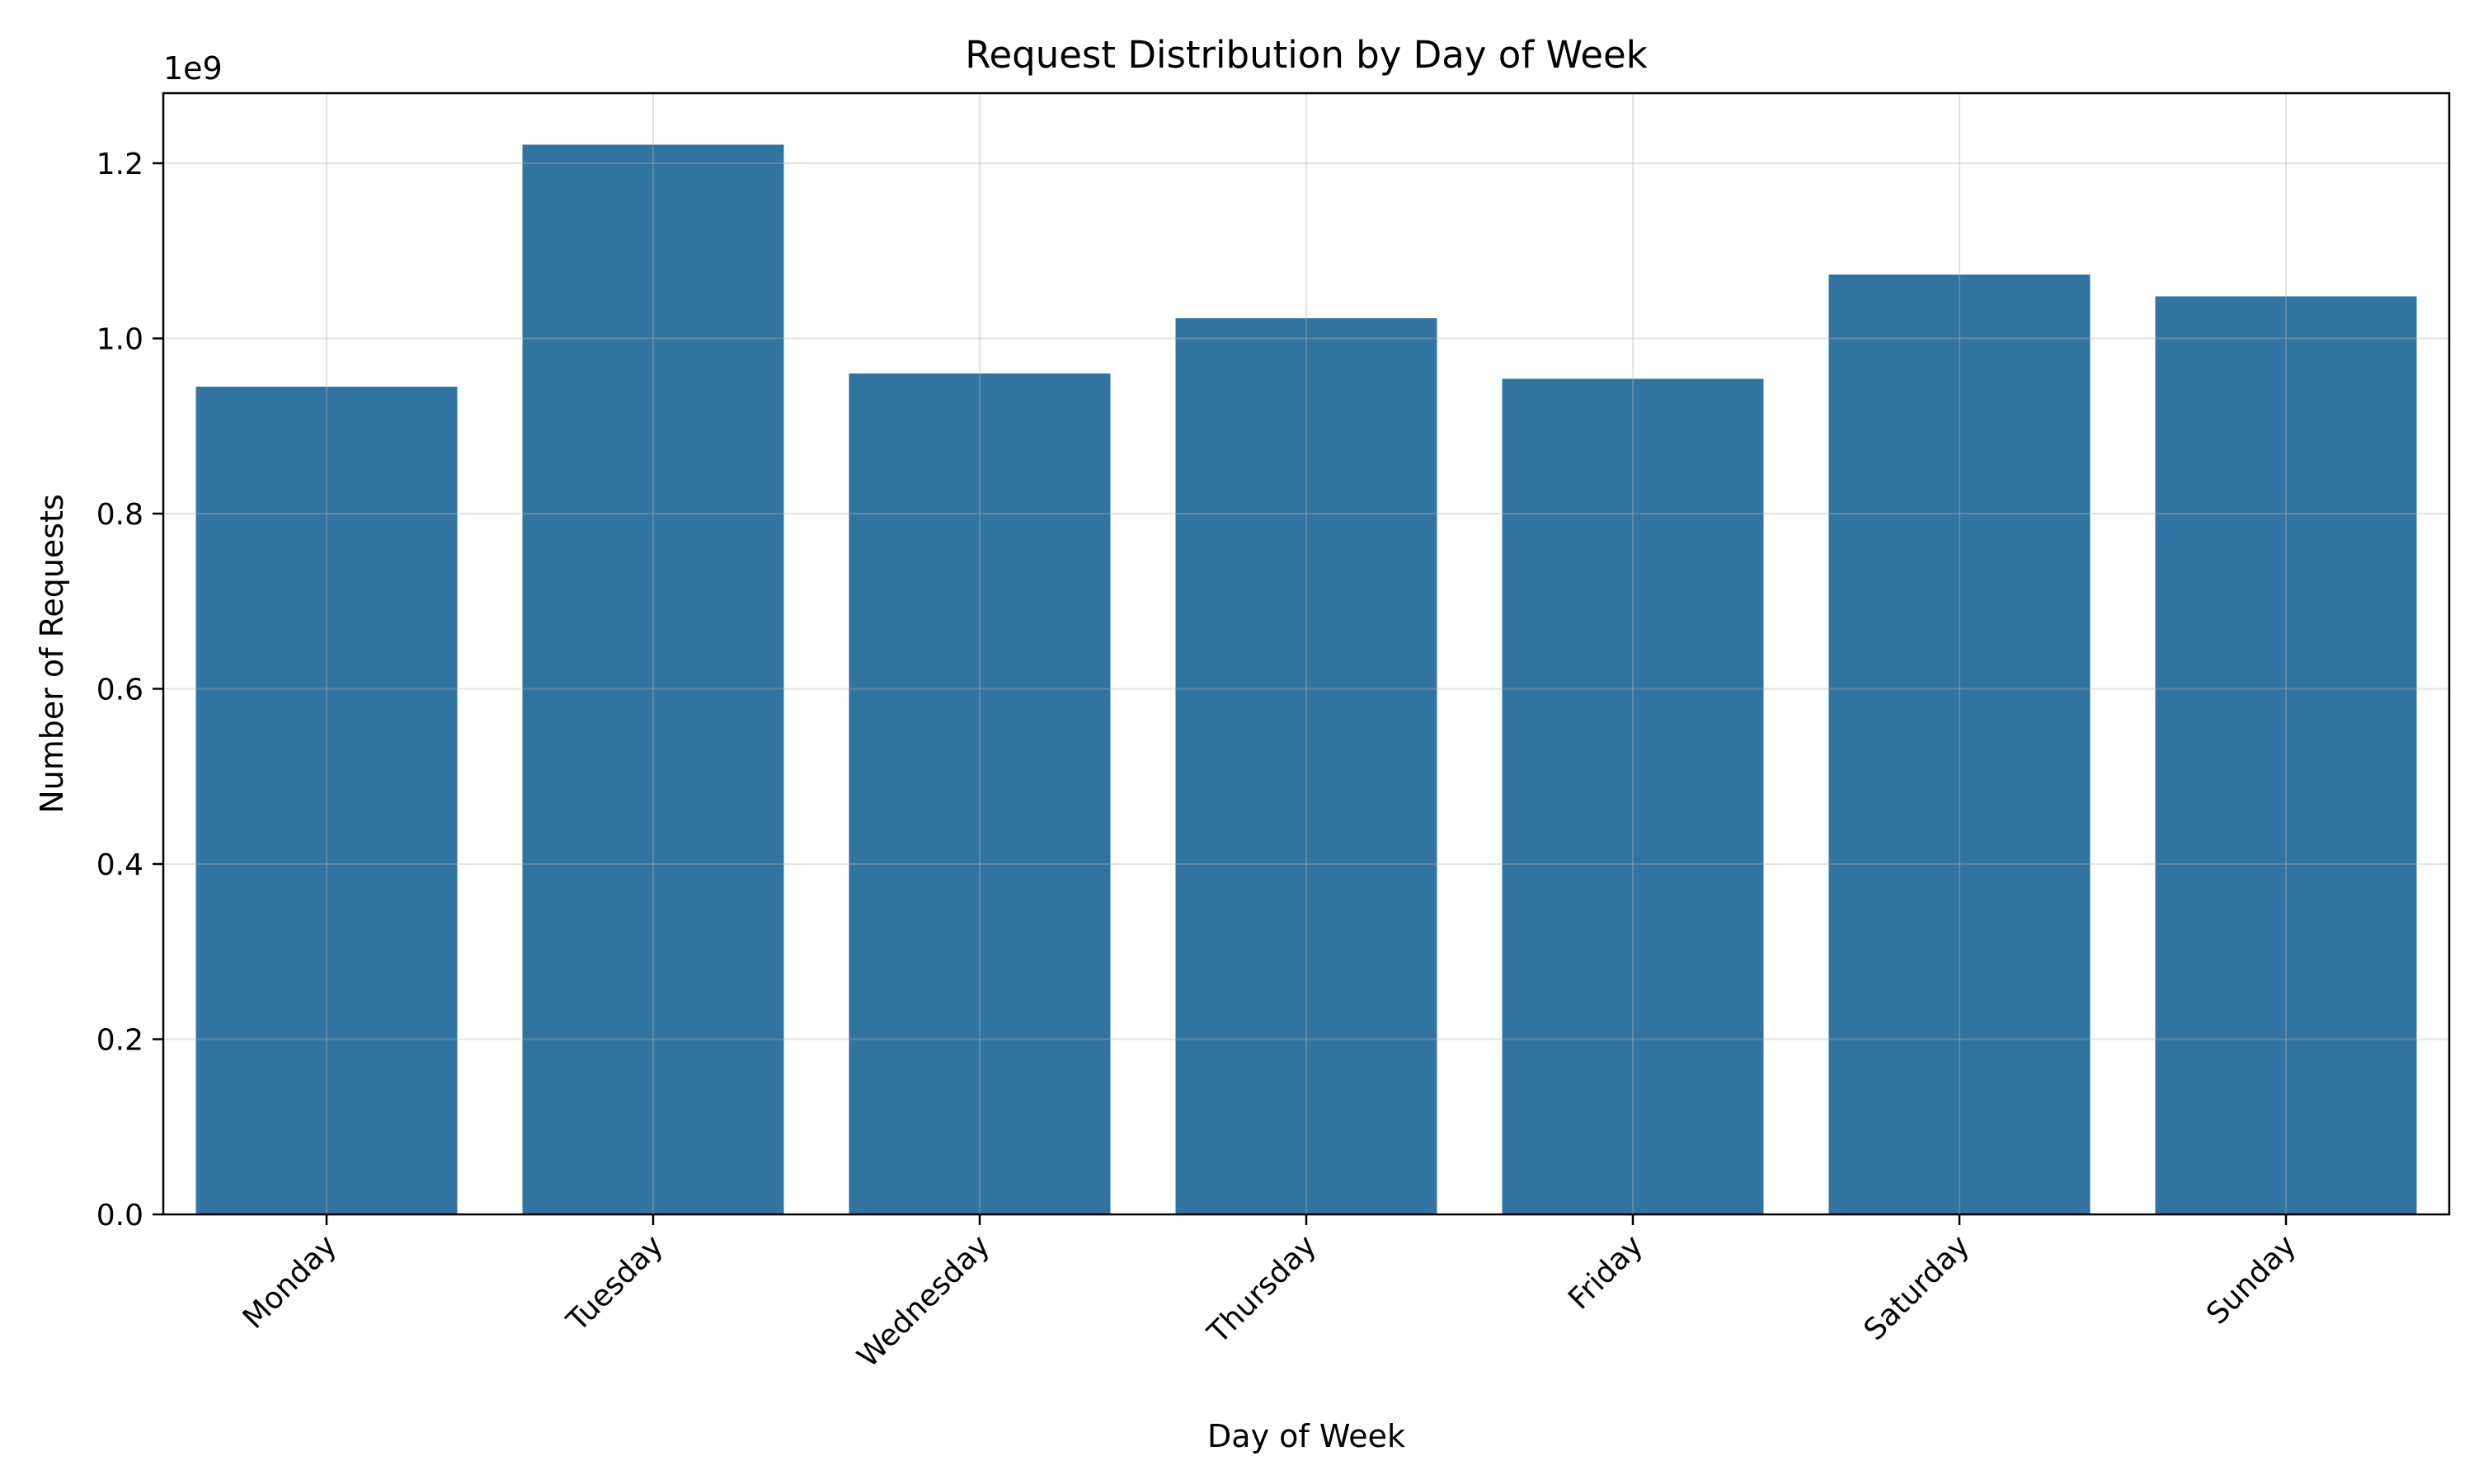 This screenshot has width=2474, height=1484. Describe the element at coordinates (653, 679) in the screenshot. I see `bar-tuesday` at that location.